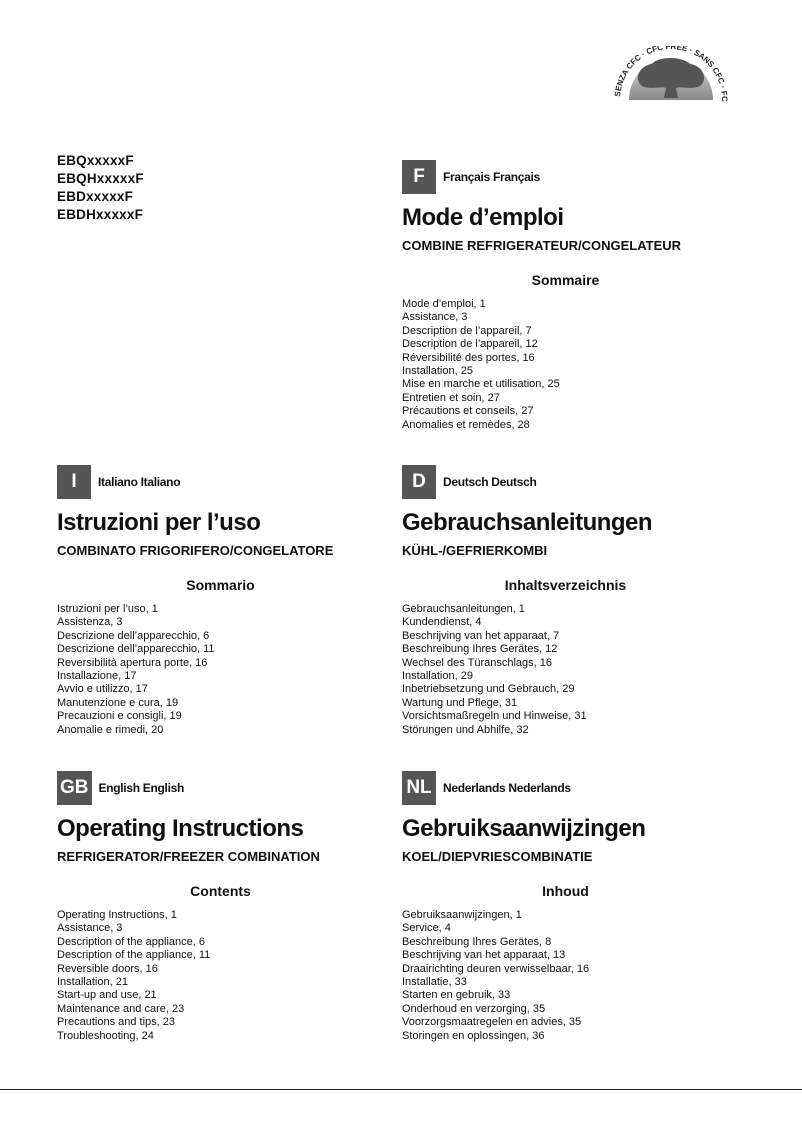 This screenshot has height=1134, width=802. I want to click on toc-item: Descrizione dell’apparecchio, 6, so click(133, 635).